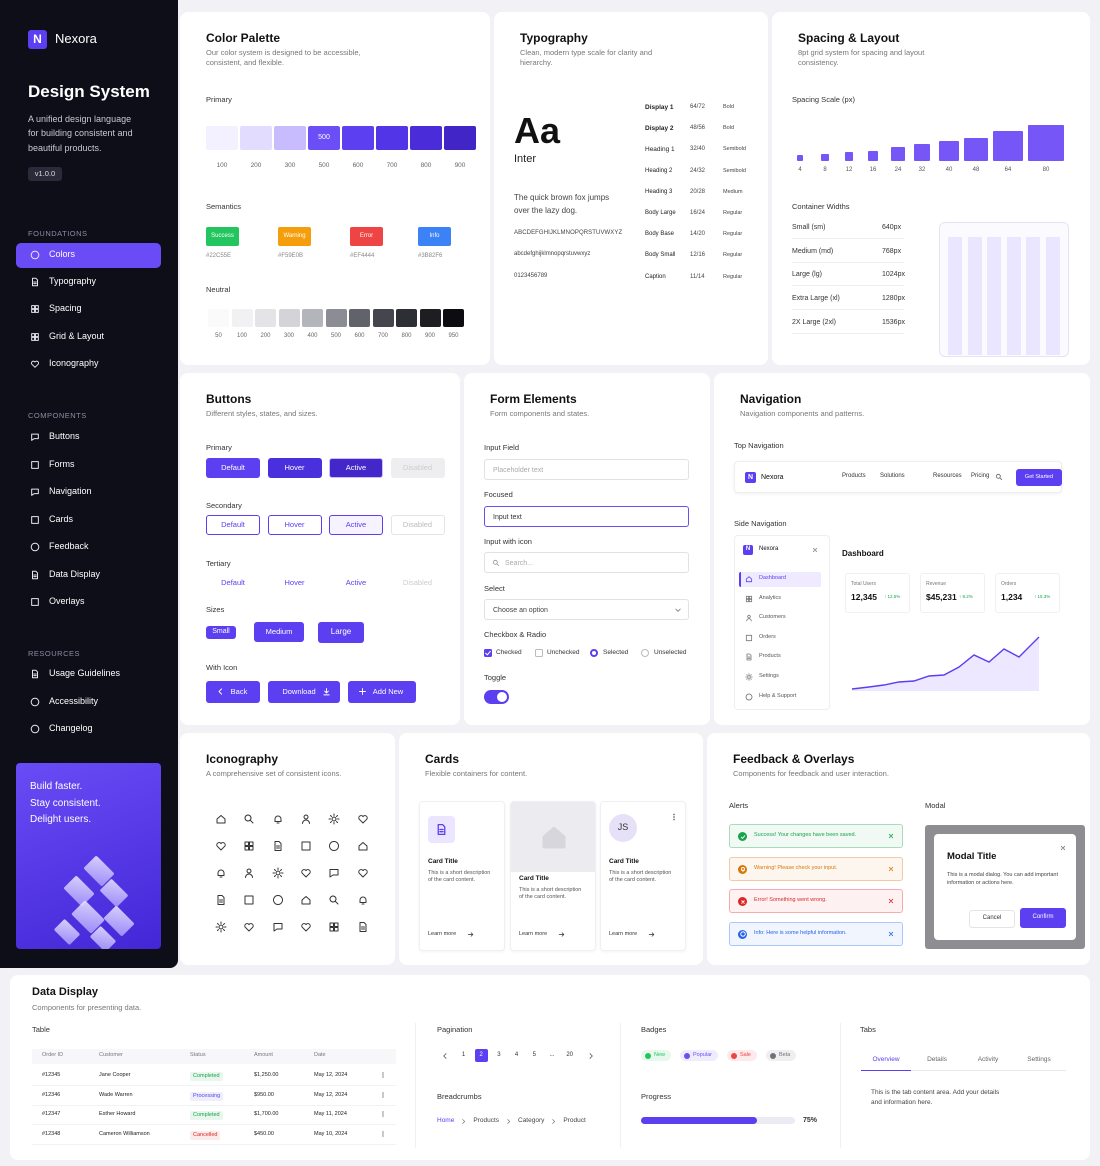 This screenshot has width=1100, height=1166. I want to click on button: Confirm, so click(1043, 918).